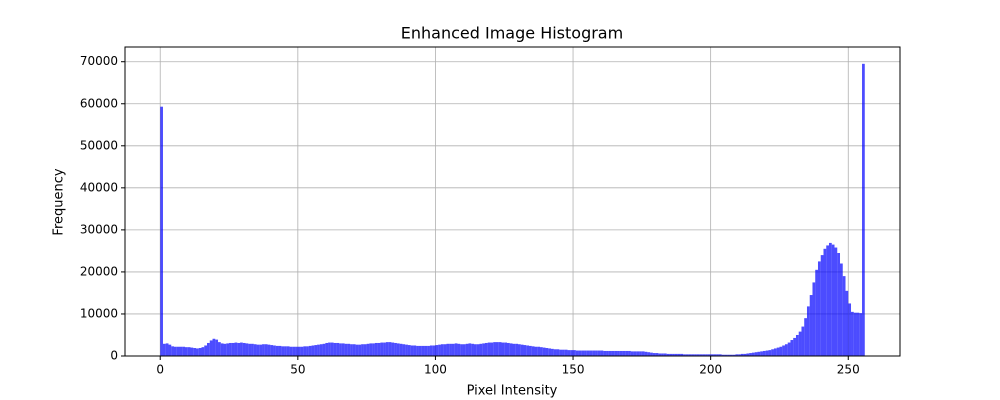 Image resolution: width=1000 pixels, height=400 pixels. I want to click on y-tick-label: 10000, so click(99, 313).